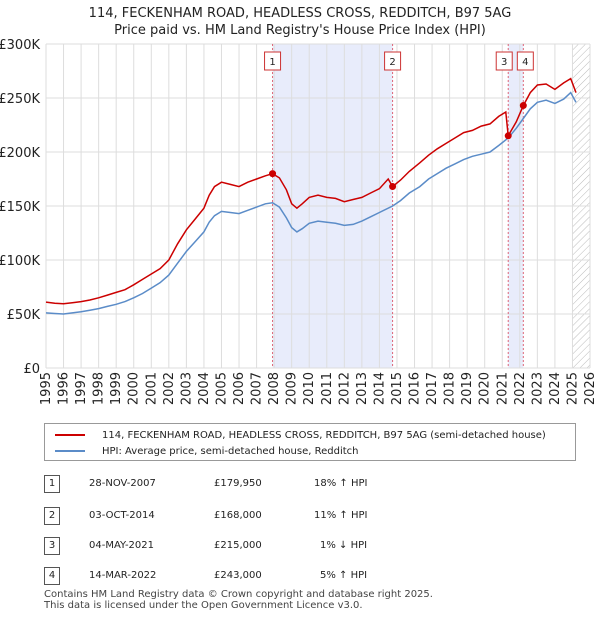 Image resolution: width=600 pixels, height=620 pixels. I want to click on table-row: 4 14-MAR-2022 £243,000 5% ↑ HPI, so click(244, 577).